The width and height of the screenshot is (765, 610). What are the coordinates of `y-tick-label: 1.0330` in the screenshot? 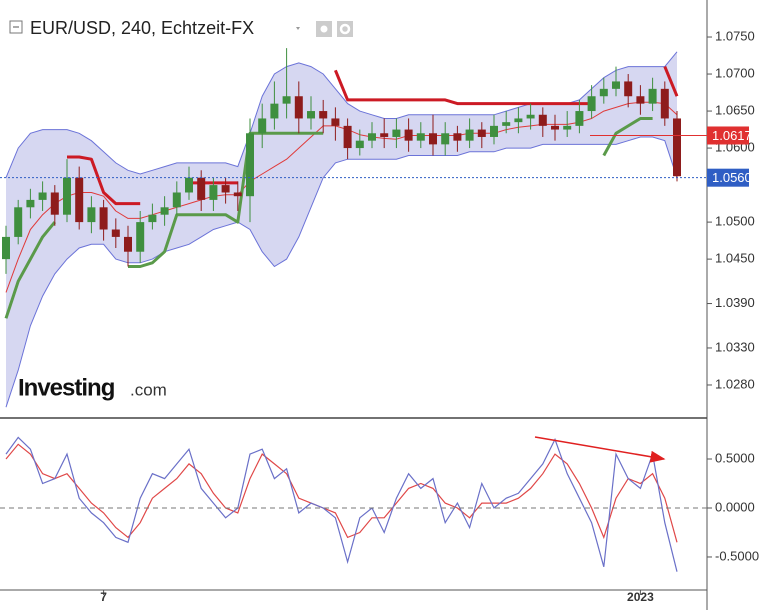 It's located at (735, 346).